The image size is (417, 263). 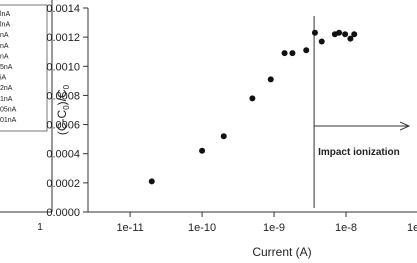 What do you see at coordinates (202, 228) in the screenshot?
I see `x-tick-label: 1e-10` at bounding box center [202, 228].